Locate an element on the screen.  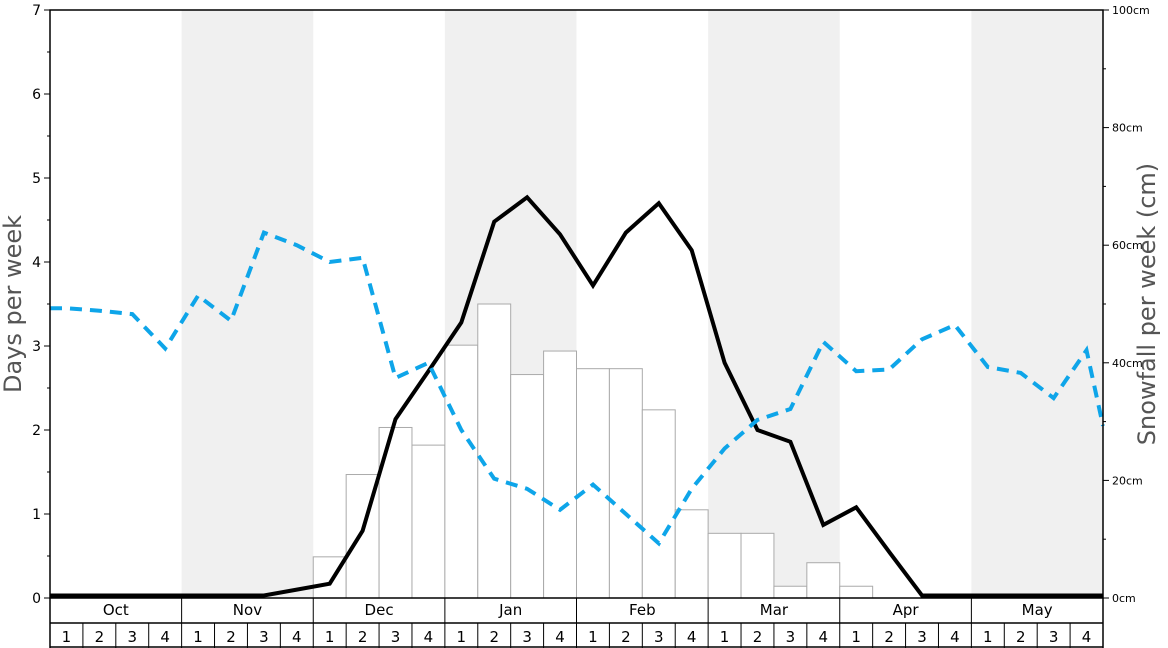
month-label: May is located at coordinates (1037, 610).